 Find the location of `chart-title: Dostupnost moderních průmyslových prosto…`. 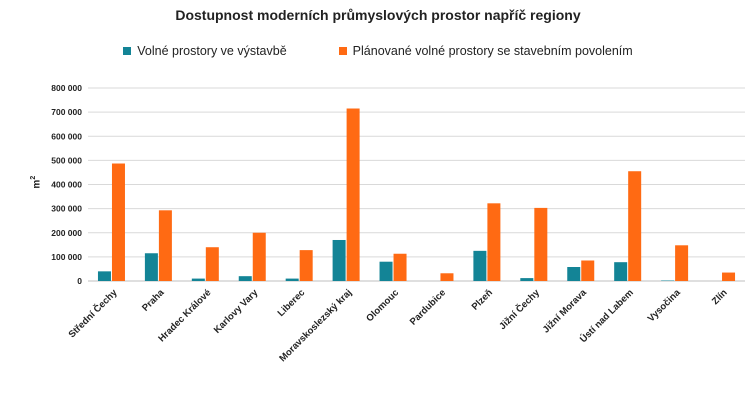

chart-title: Dostupnost moderních průmyslových prosto… is located at coordinates (378, 15).